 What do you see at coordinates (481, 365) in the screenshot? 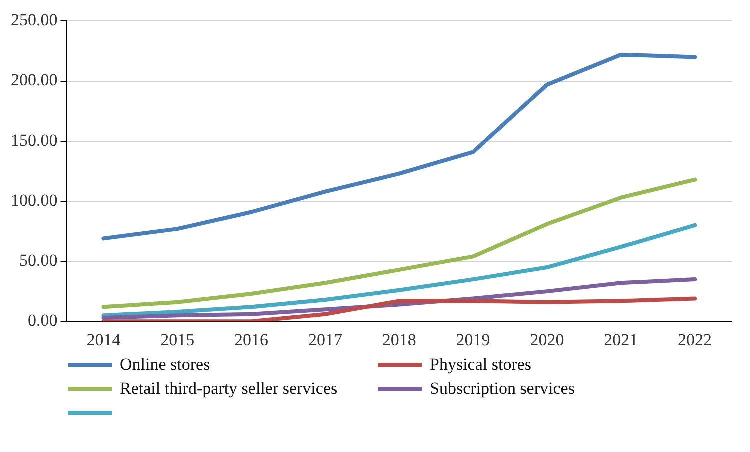
I see `legend-label: Physical stores` at bounding box center [481, 365].